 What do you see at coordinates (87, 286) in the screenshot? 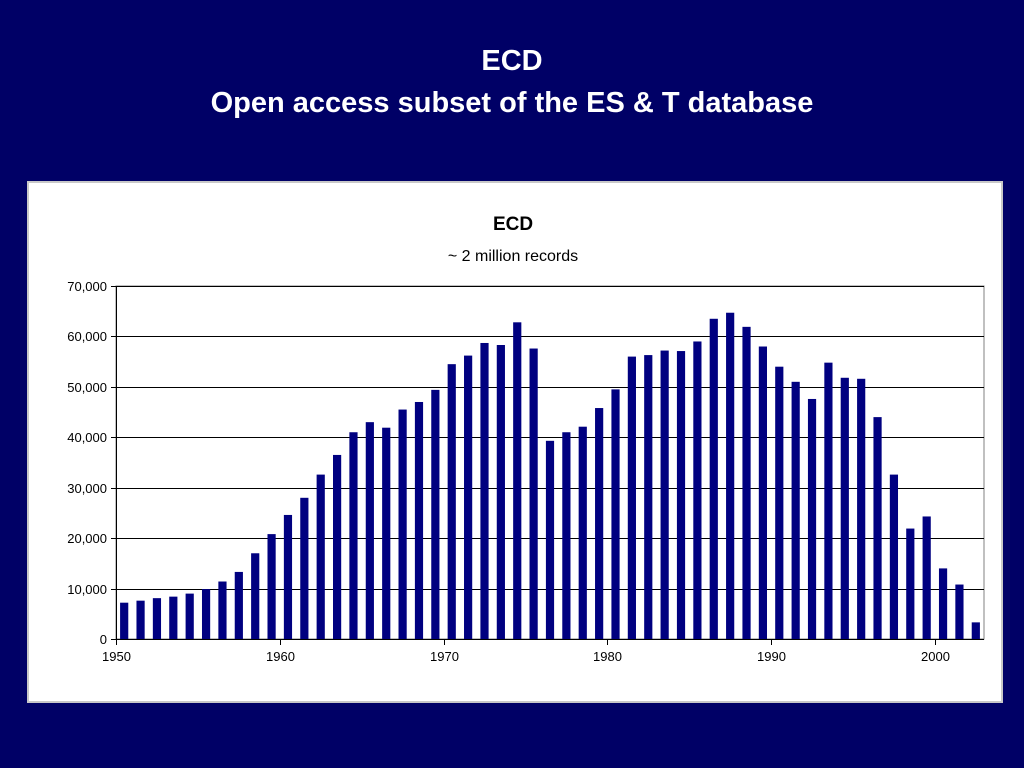
I see `y-tick-label: 70,000` at bounding box center [87, 286].